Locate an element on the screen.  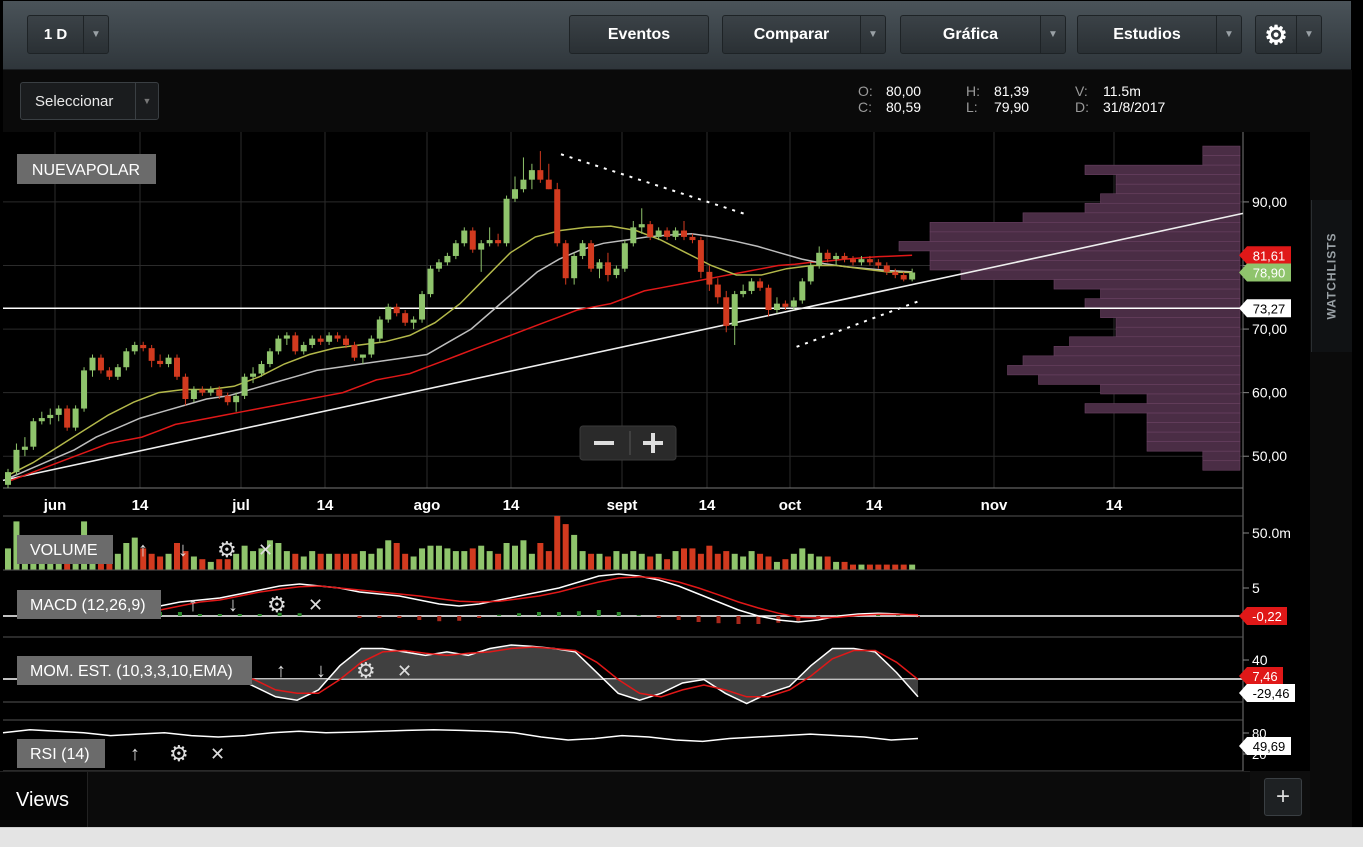
x-tick-label: sept is located at coordinates (622, 505).